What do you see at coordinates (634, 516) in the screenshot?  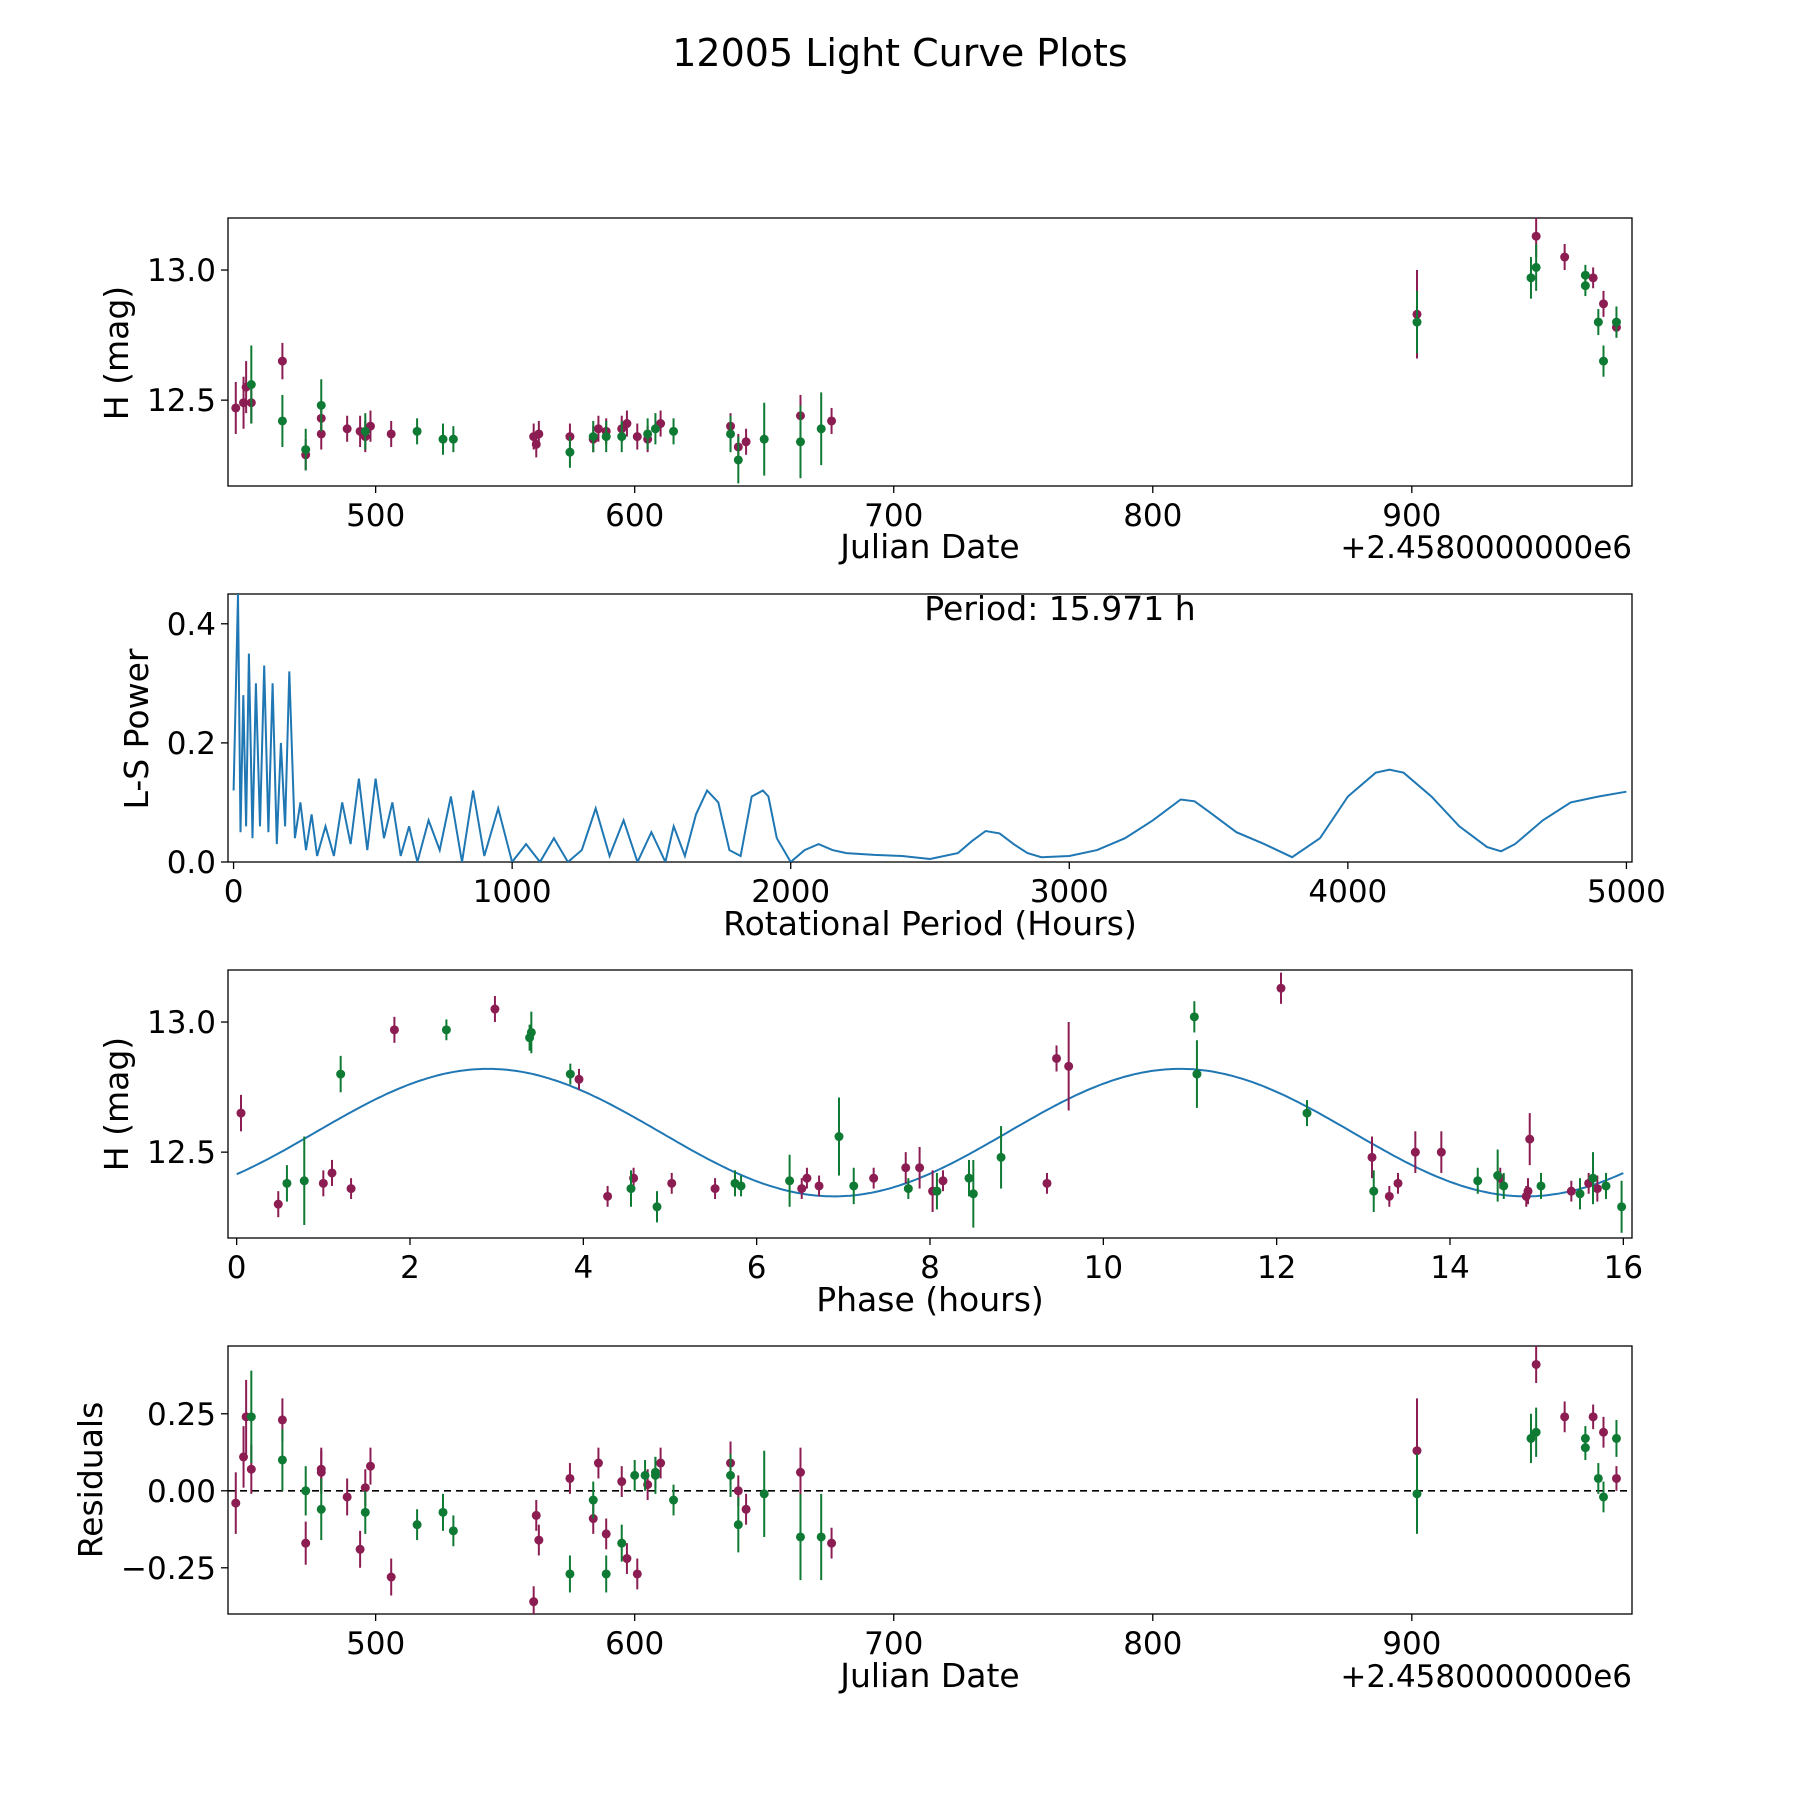 I see `lightcurve-xtick-label: 600` at bounding box center [634, 516].